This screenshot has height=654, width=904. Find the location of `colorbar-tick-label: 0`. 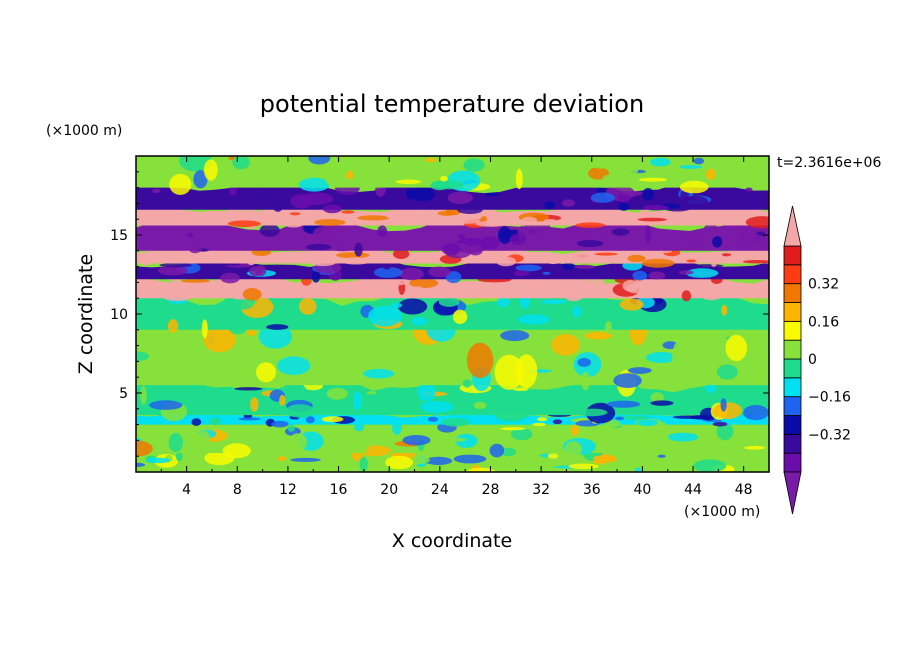

colorbar-tick-label: 0 is located at coordinates (812, 360).